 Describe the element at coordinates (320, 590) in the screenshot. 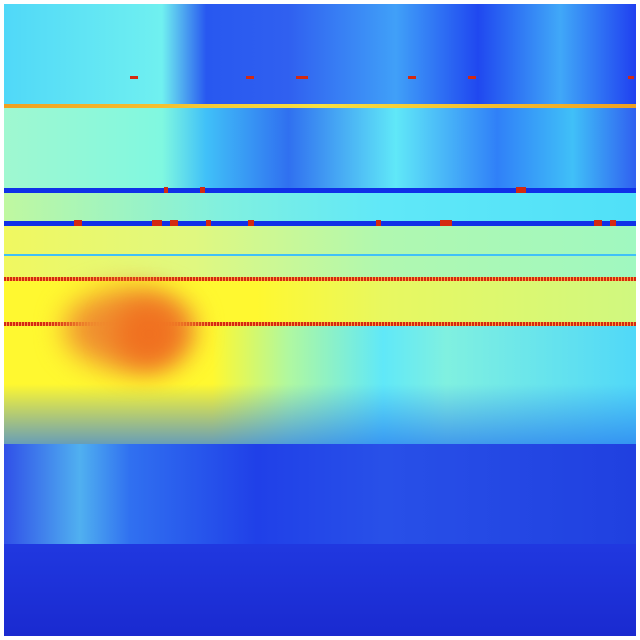

I see `band-dark-blue` at that location.